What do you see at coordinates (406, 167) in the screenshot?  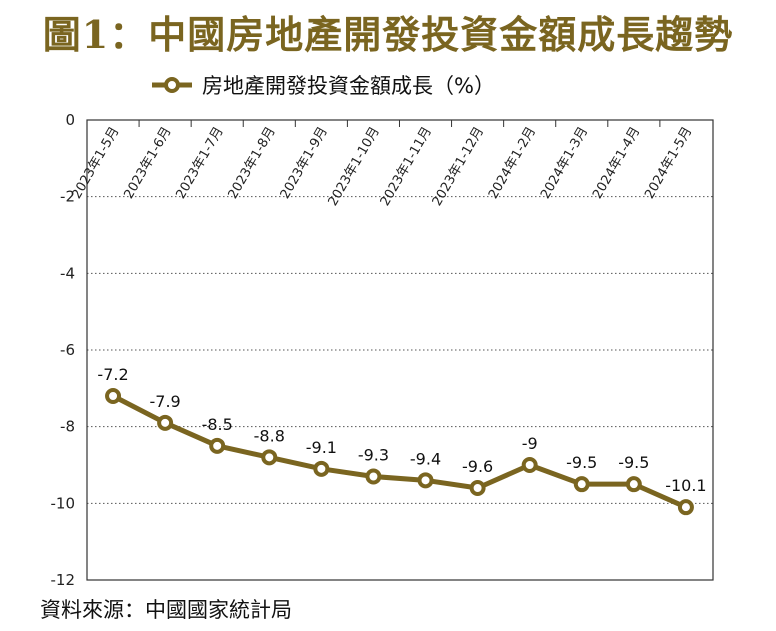 I see `x-tick-label: 2023年1-11月` at bounding box center [406, 167].